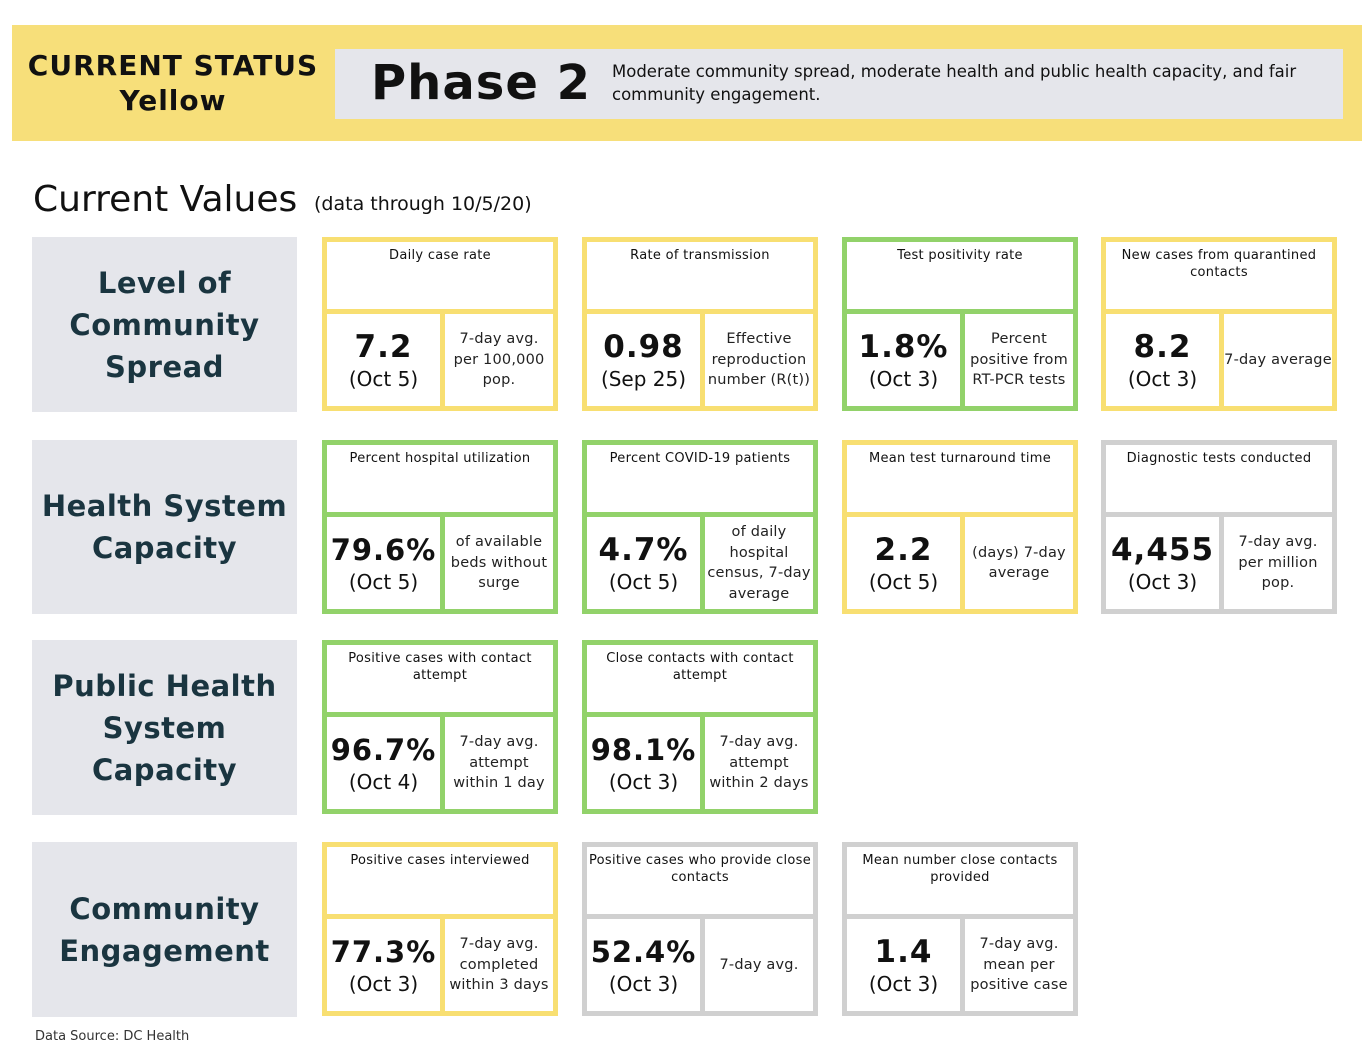  I want to click on metric-value: 1.4, so click(903, 952).